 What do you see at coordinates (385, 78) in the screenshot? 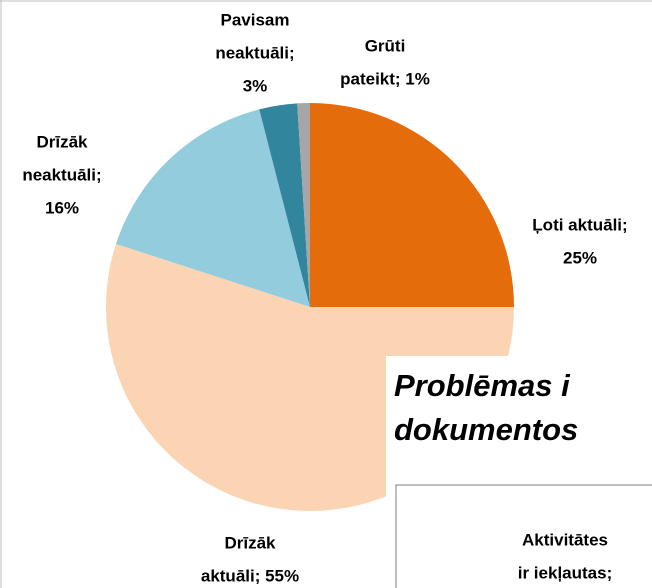
I see `data-label: pateikt; 1%` at bounding box center [385, 78].